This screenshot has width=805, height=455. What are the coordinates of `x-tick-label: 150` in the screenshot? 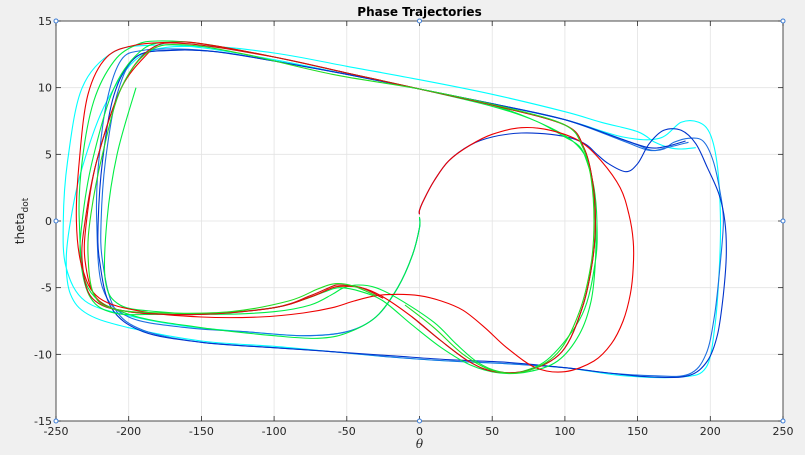 It's located at (637, 431).